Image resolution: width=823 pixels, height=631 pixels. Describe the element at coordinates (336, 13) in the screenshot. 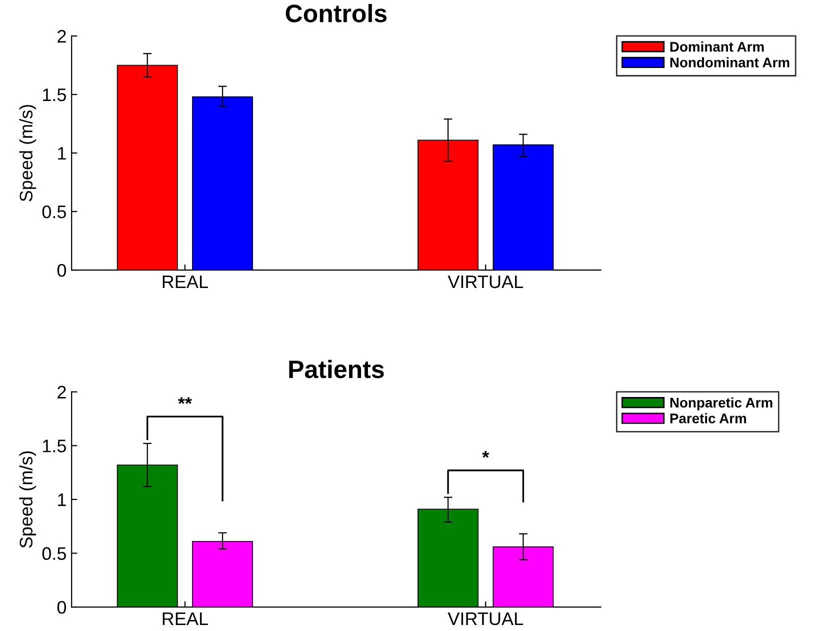

I see `chart-title: Controls` at that location.